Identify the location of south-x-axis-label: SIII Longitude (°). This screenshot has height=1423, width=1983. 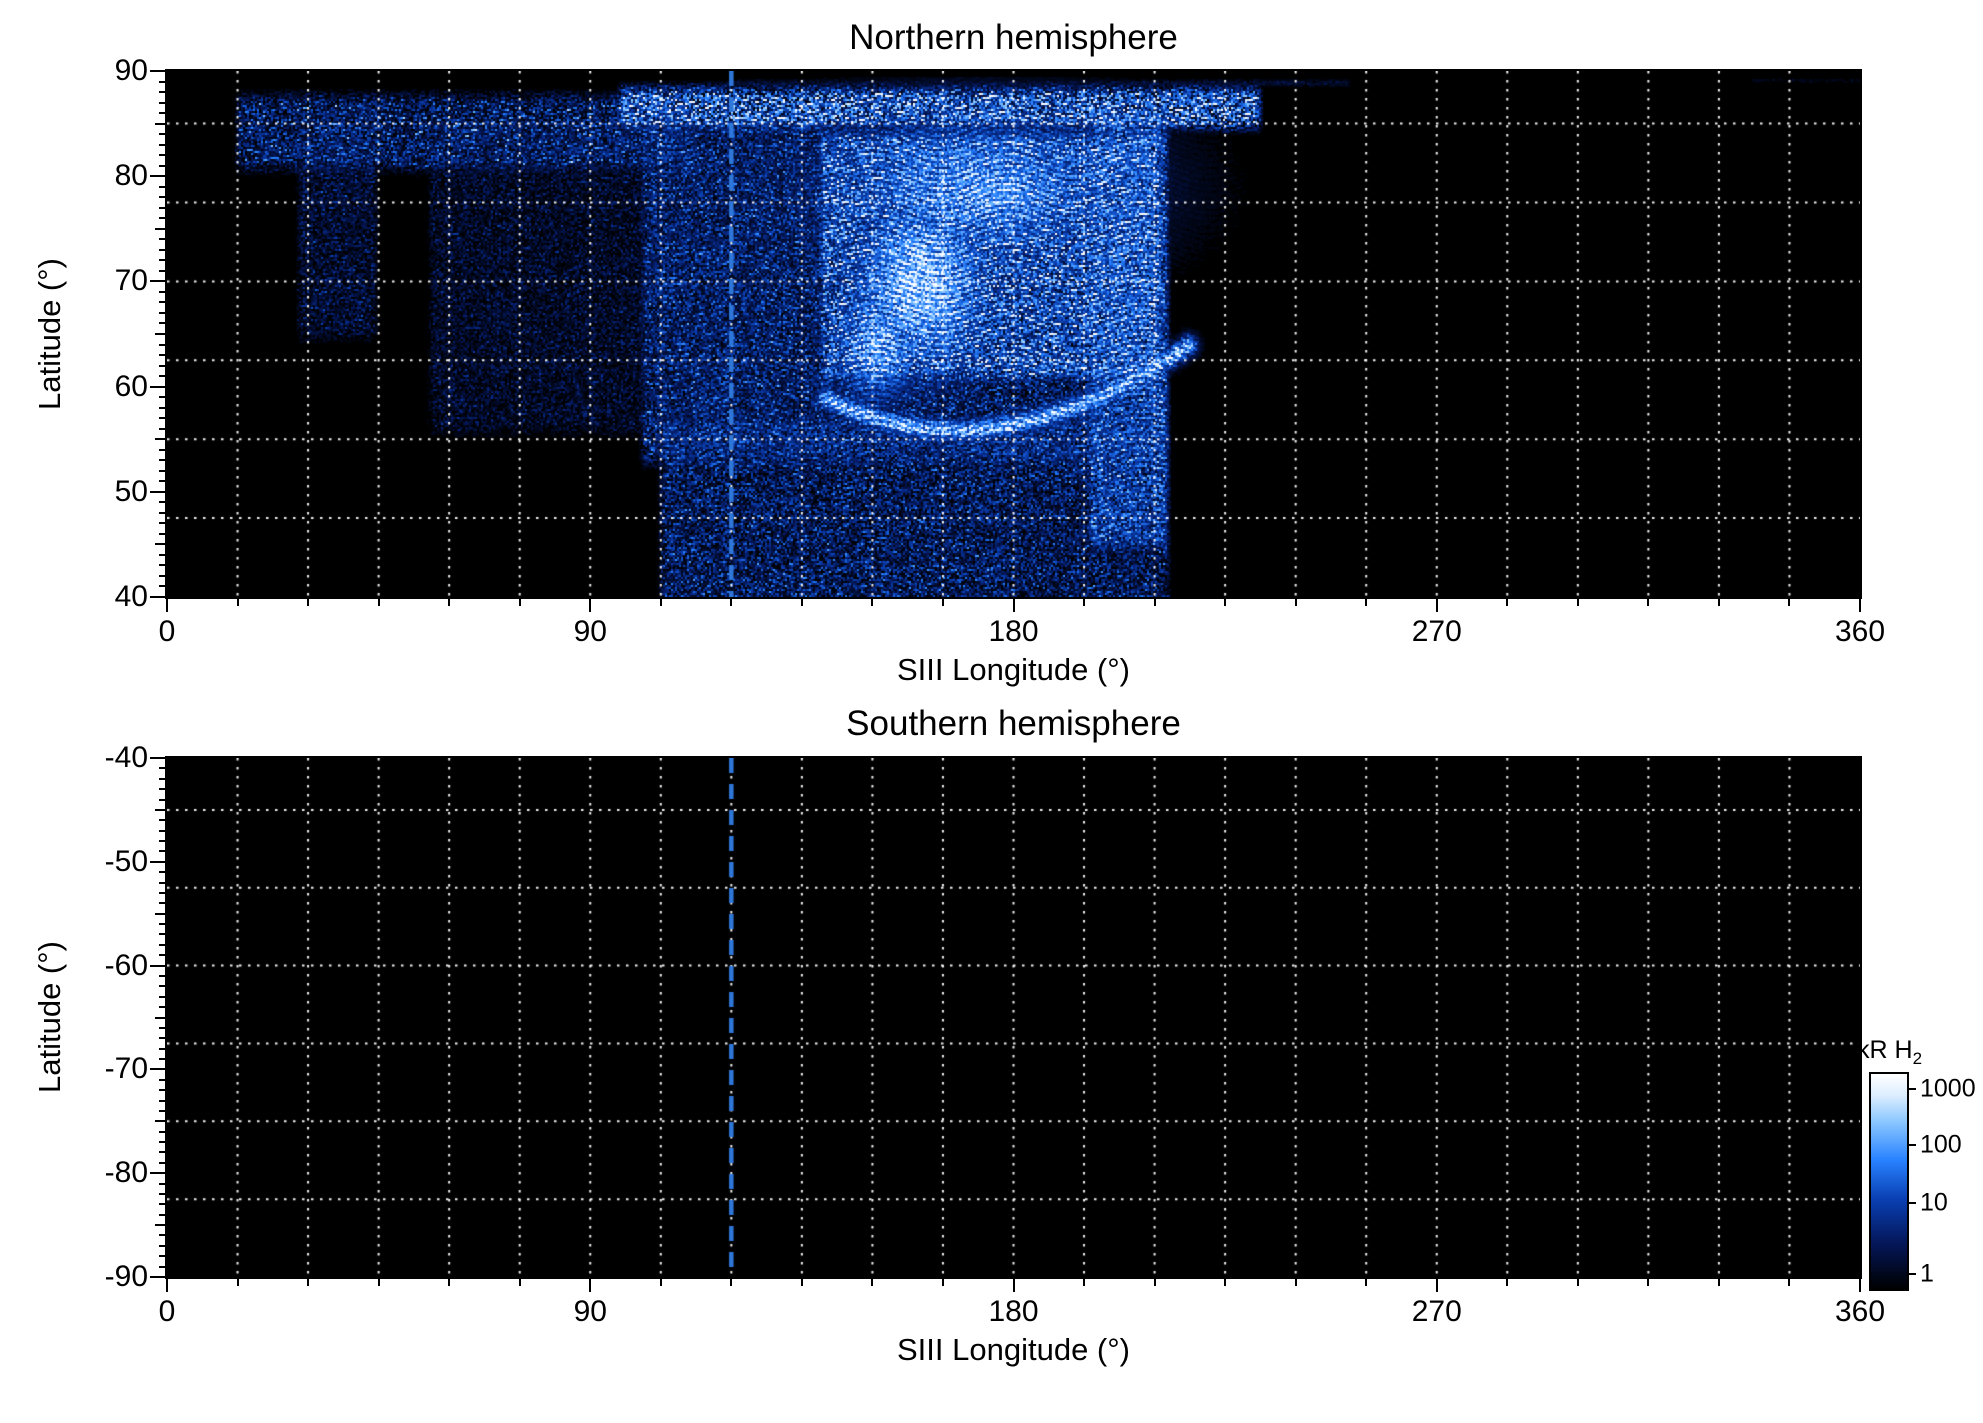
(1013, 1349).